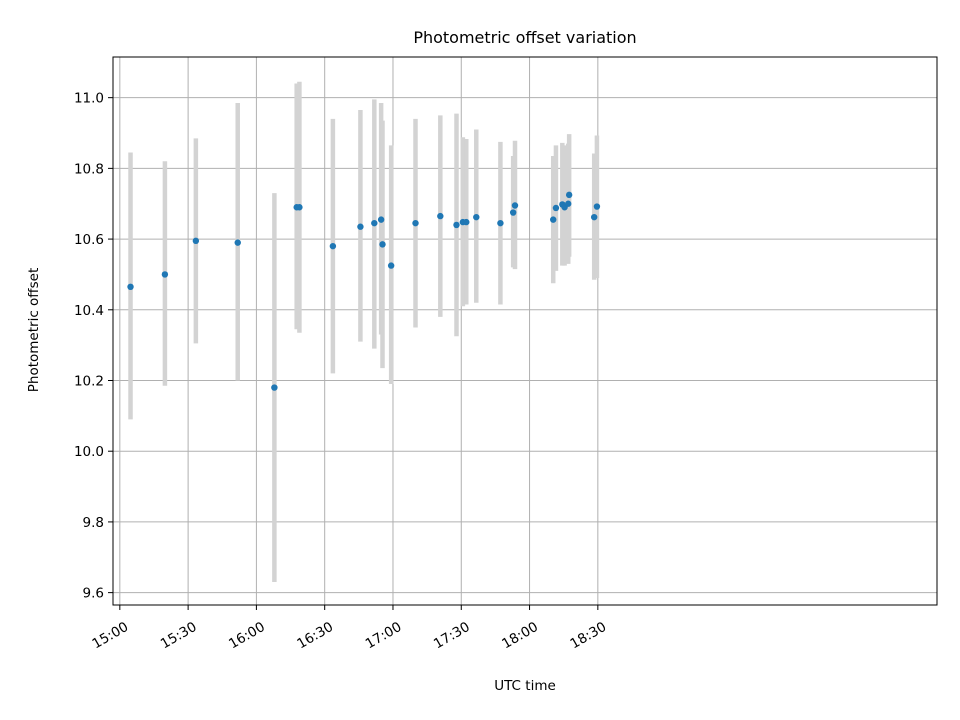  Describe the element at coordinates (350, 628) in the screenshot. I see `x-axis-ticks: 15:00 15:30 16:00 16:30 17:00 17:30 18:00 18:30` at that location.